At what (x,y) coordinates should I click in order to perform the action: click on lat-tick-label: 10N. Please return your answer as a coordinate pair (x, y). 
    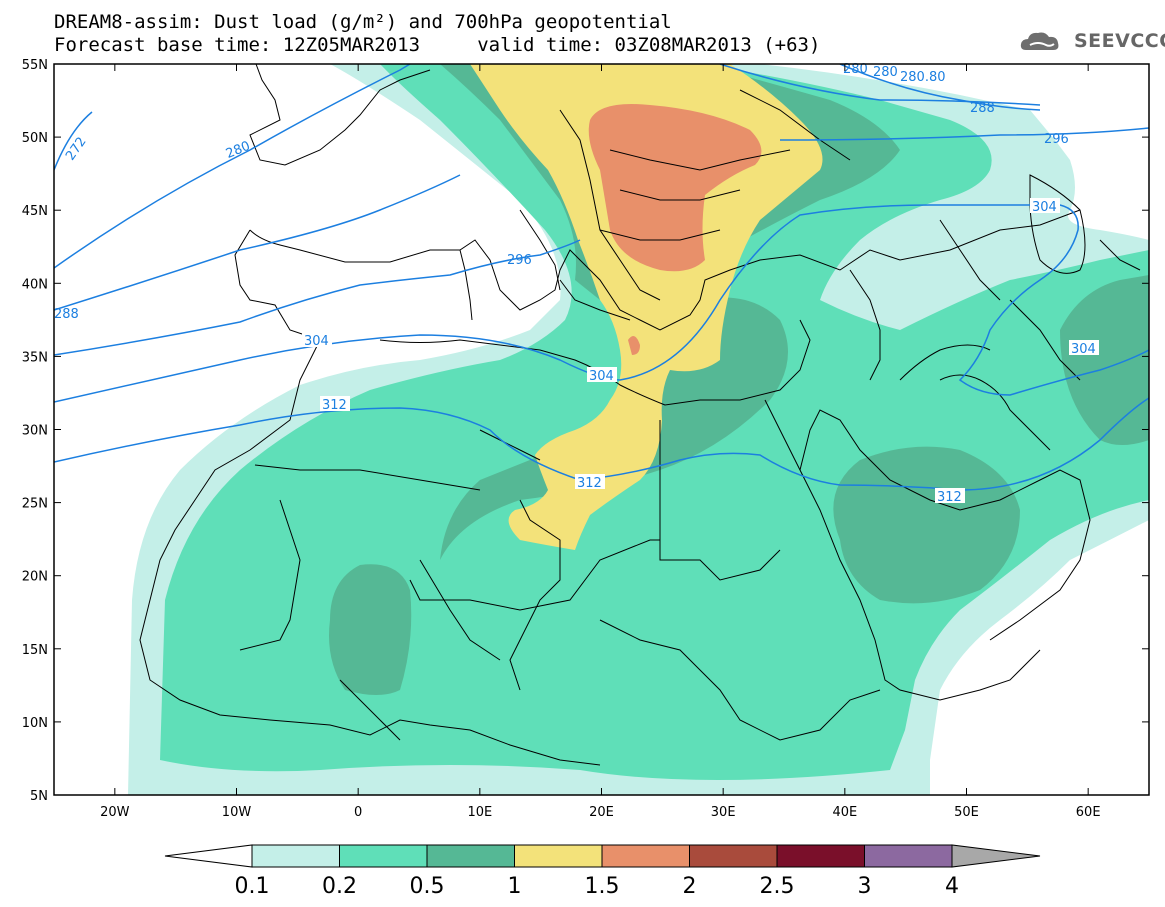
    Looking at the image, I should click on (35, 723).